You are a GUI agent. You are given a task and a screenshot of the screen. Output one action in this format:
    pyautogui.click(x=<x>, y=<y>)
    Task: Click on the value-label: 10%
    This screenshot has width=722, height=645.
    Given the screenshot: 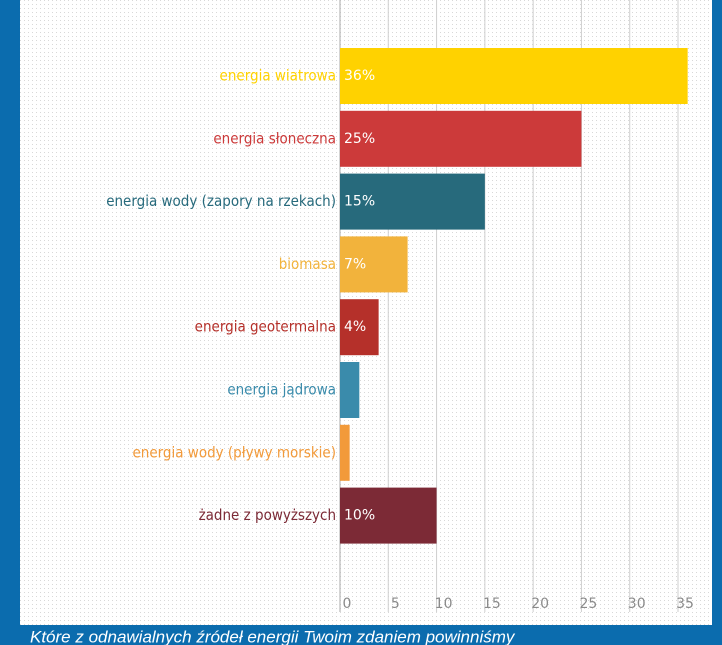 What is the action you would take?
    pyautogui.click(x=359, y=516)
    